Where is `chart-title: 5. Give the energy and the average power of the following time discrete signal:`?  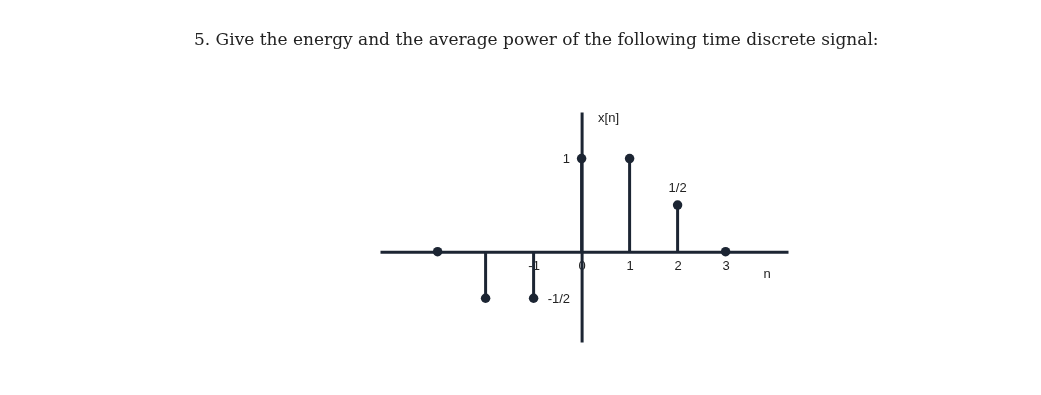
chart-title: 5. Give the energy and the average power of the following time discrete signal: is located at coordinates (536, 39).